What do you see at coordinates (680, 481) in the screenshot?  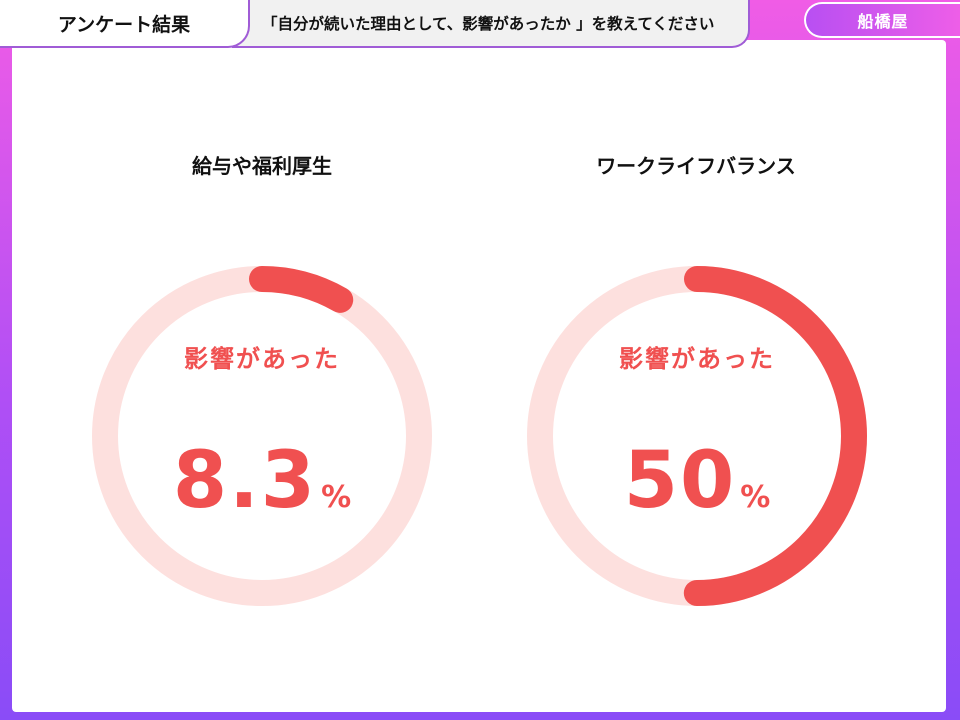 I see `donut-value-number: 50` at bounding box center [680, 481].